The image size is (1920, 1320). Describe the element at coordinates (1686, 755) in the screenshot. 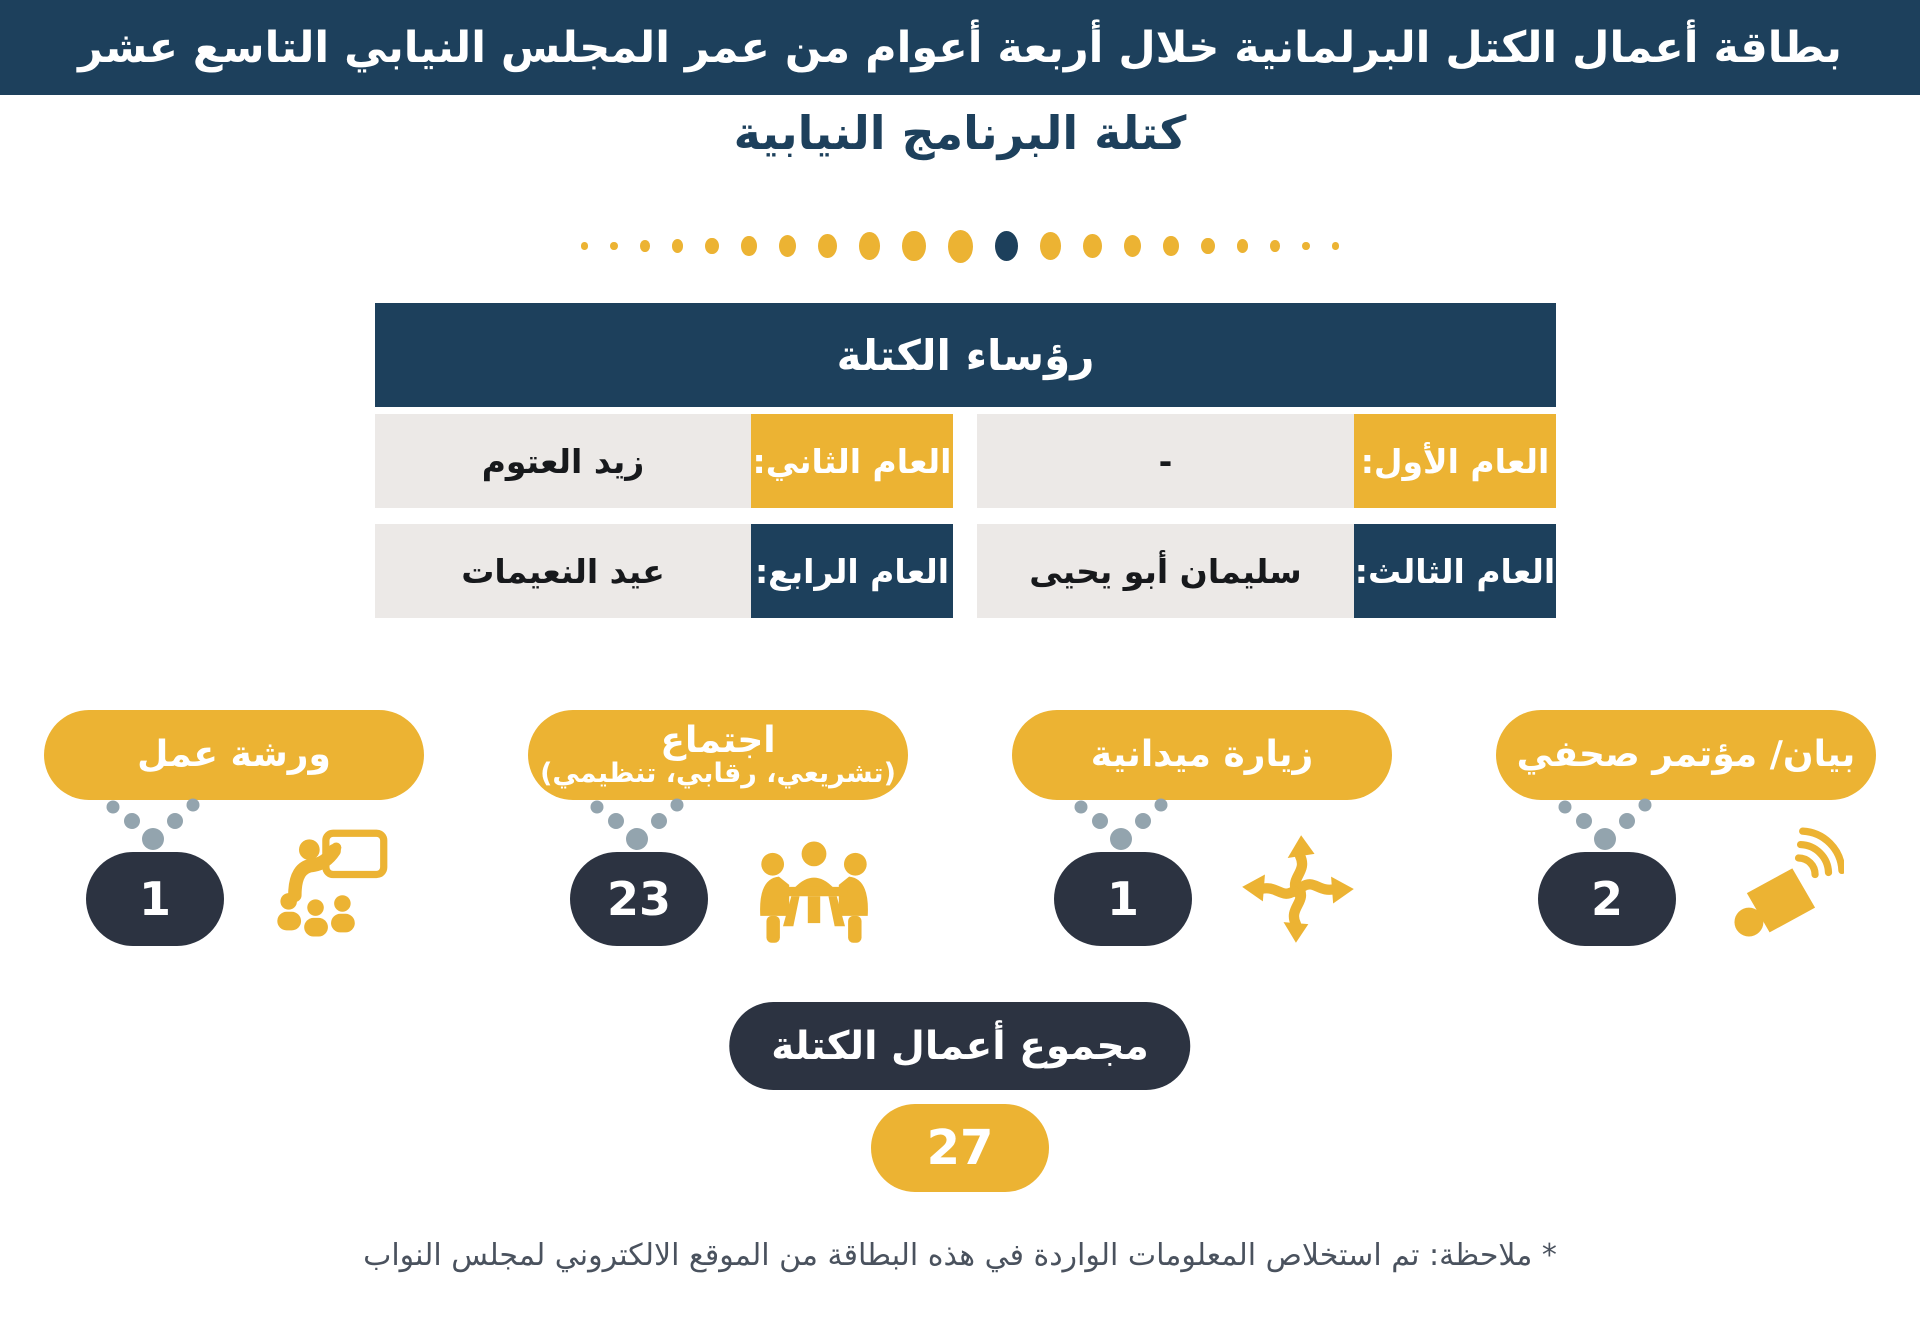

I see `stat-title-pill: بيان/ مؤتمر صحفي` at that location.